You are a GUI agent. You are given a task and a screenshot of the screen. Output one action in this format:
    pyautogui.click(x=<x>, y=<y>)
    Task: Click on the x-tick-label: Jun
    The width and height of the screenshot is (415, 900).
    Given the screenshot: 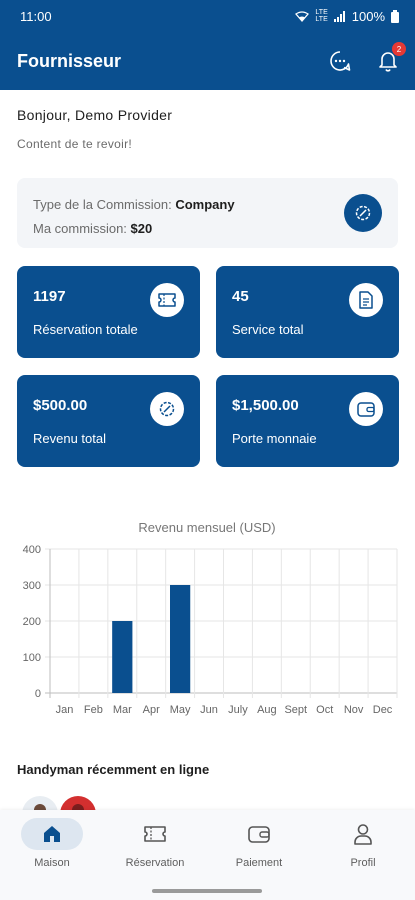 What is the action you would take?
    pyautogui.click(x=209, y=710)
    